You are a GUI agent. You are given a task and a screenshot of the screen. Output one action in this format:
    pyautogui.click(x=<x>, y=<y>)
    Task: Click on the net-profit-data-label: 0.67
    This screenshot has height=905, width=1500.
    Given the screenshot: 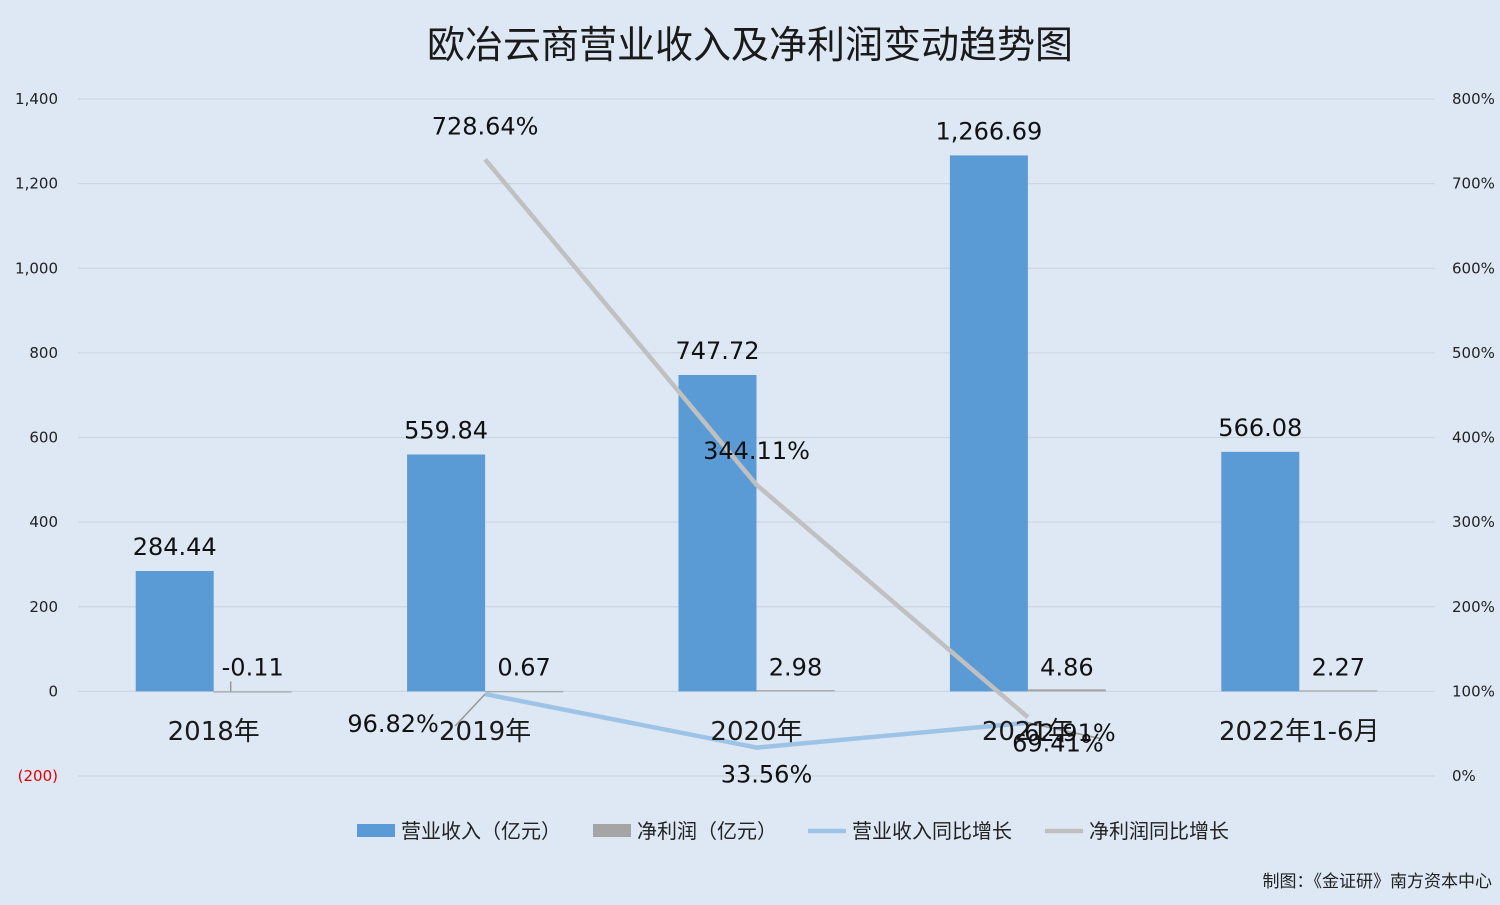 What is the action you would take?
    pyautogui.click(x=523, y=667)
    